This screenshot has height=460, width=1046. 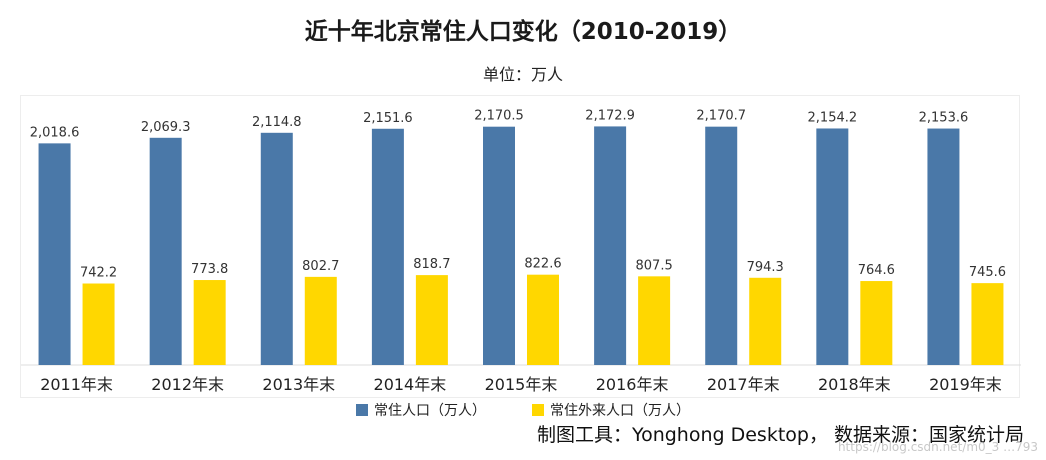 What do you see at coordinates (410, 384) in the screenshot?
I see `x-tick-label-3: 2014年末` at bounding box center [410, 384].